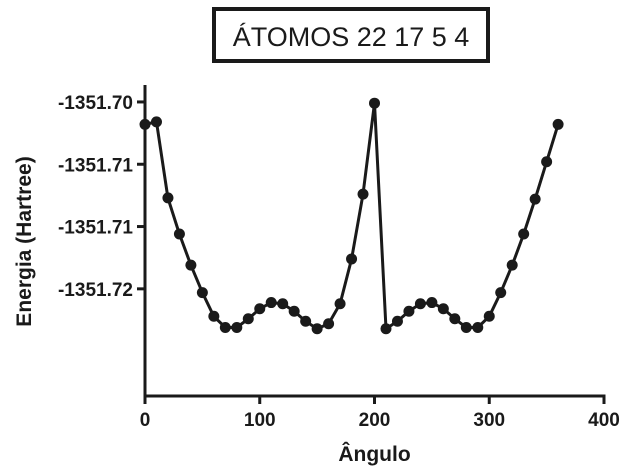 The height and width of the screenshot is (466, 625). I want to click on x-tick-label: 100, so click(260, 420).